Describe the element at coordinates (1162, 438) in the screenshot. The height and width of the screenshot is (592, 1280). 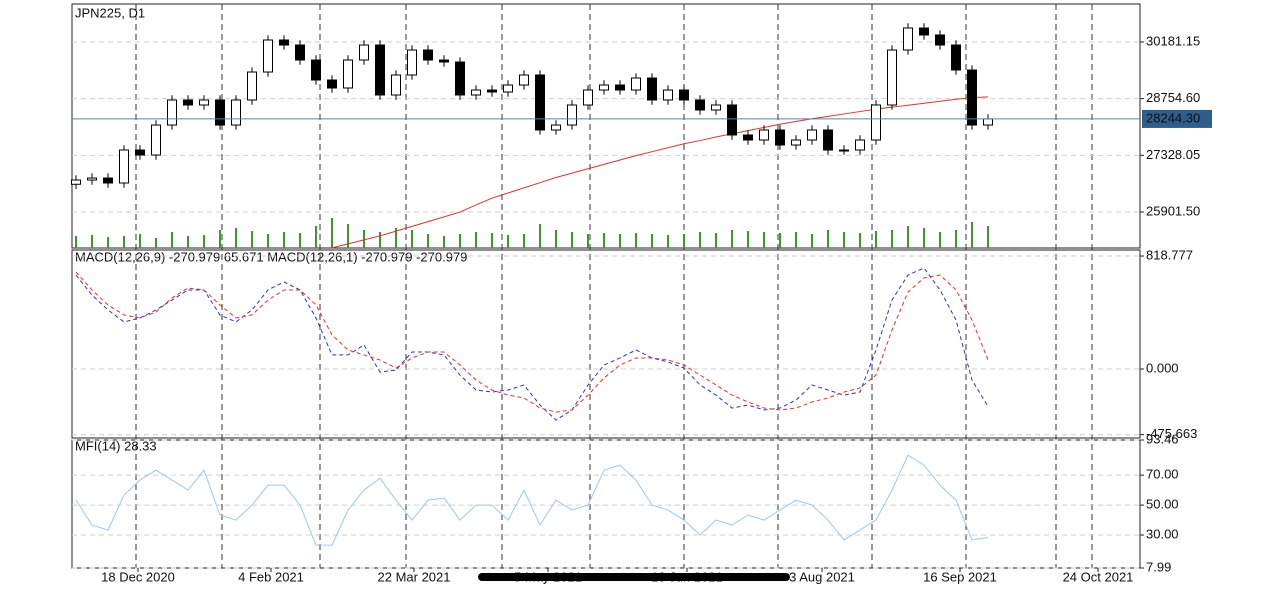
I see `y-tick-label: 93.46` at that location.